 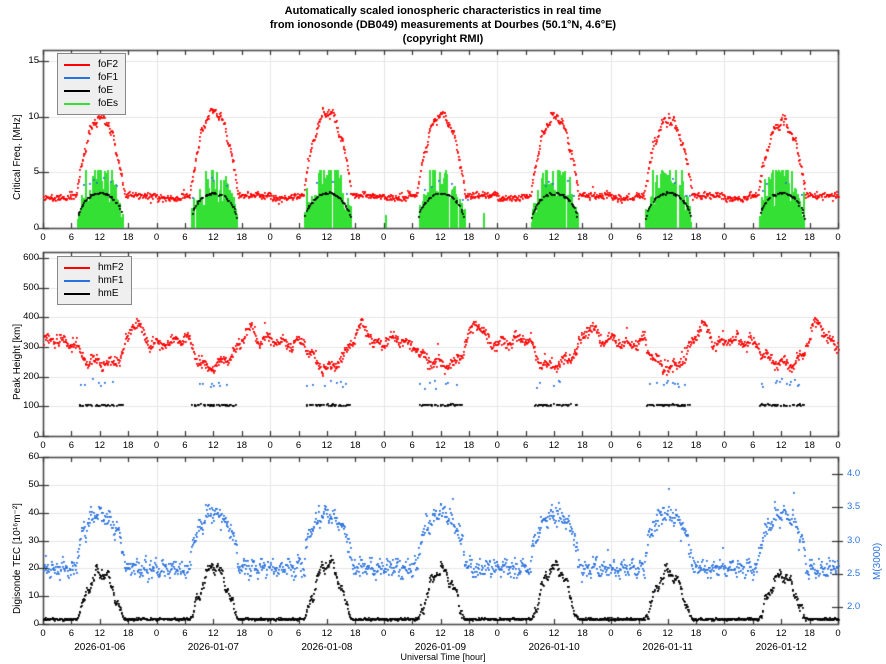 I want to click on legend-swatch-hme, so click(x=77, y=293).